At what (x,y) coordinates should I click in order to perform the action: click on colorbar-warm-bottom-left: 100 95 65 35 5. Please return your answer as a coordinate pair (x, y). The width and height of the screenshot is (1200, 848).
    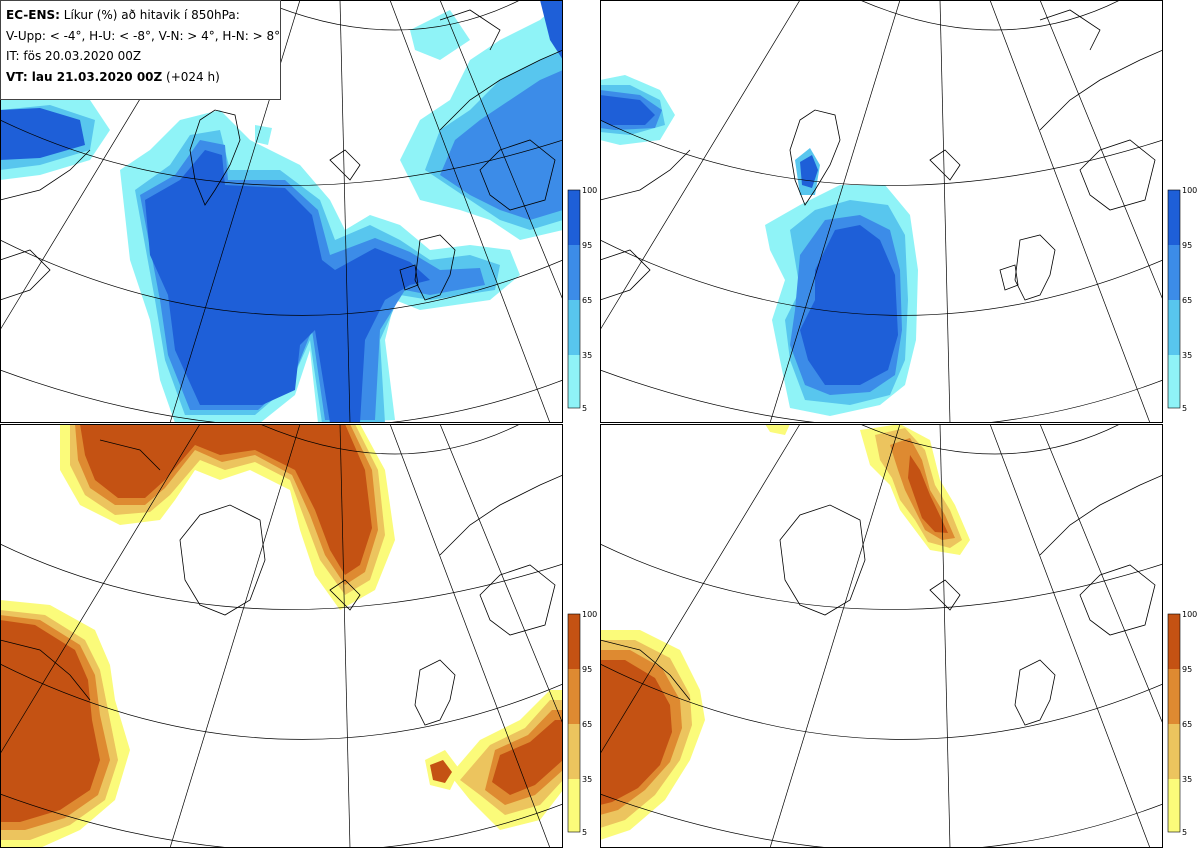
    Looking at the image, I should click on (582, 723).